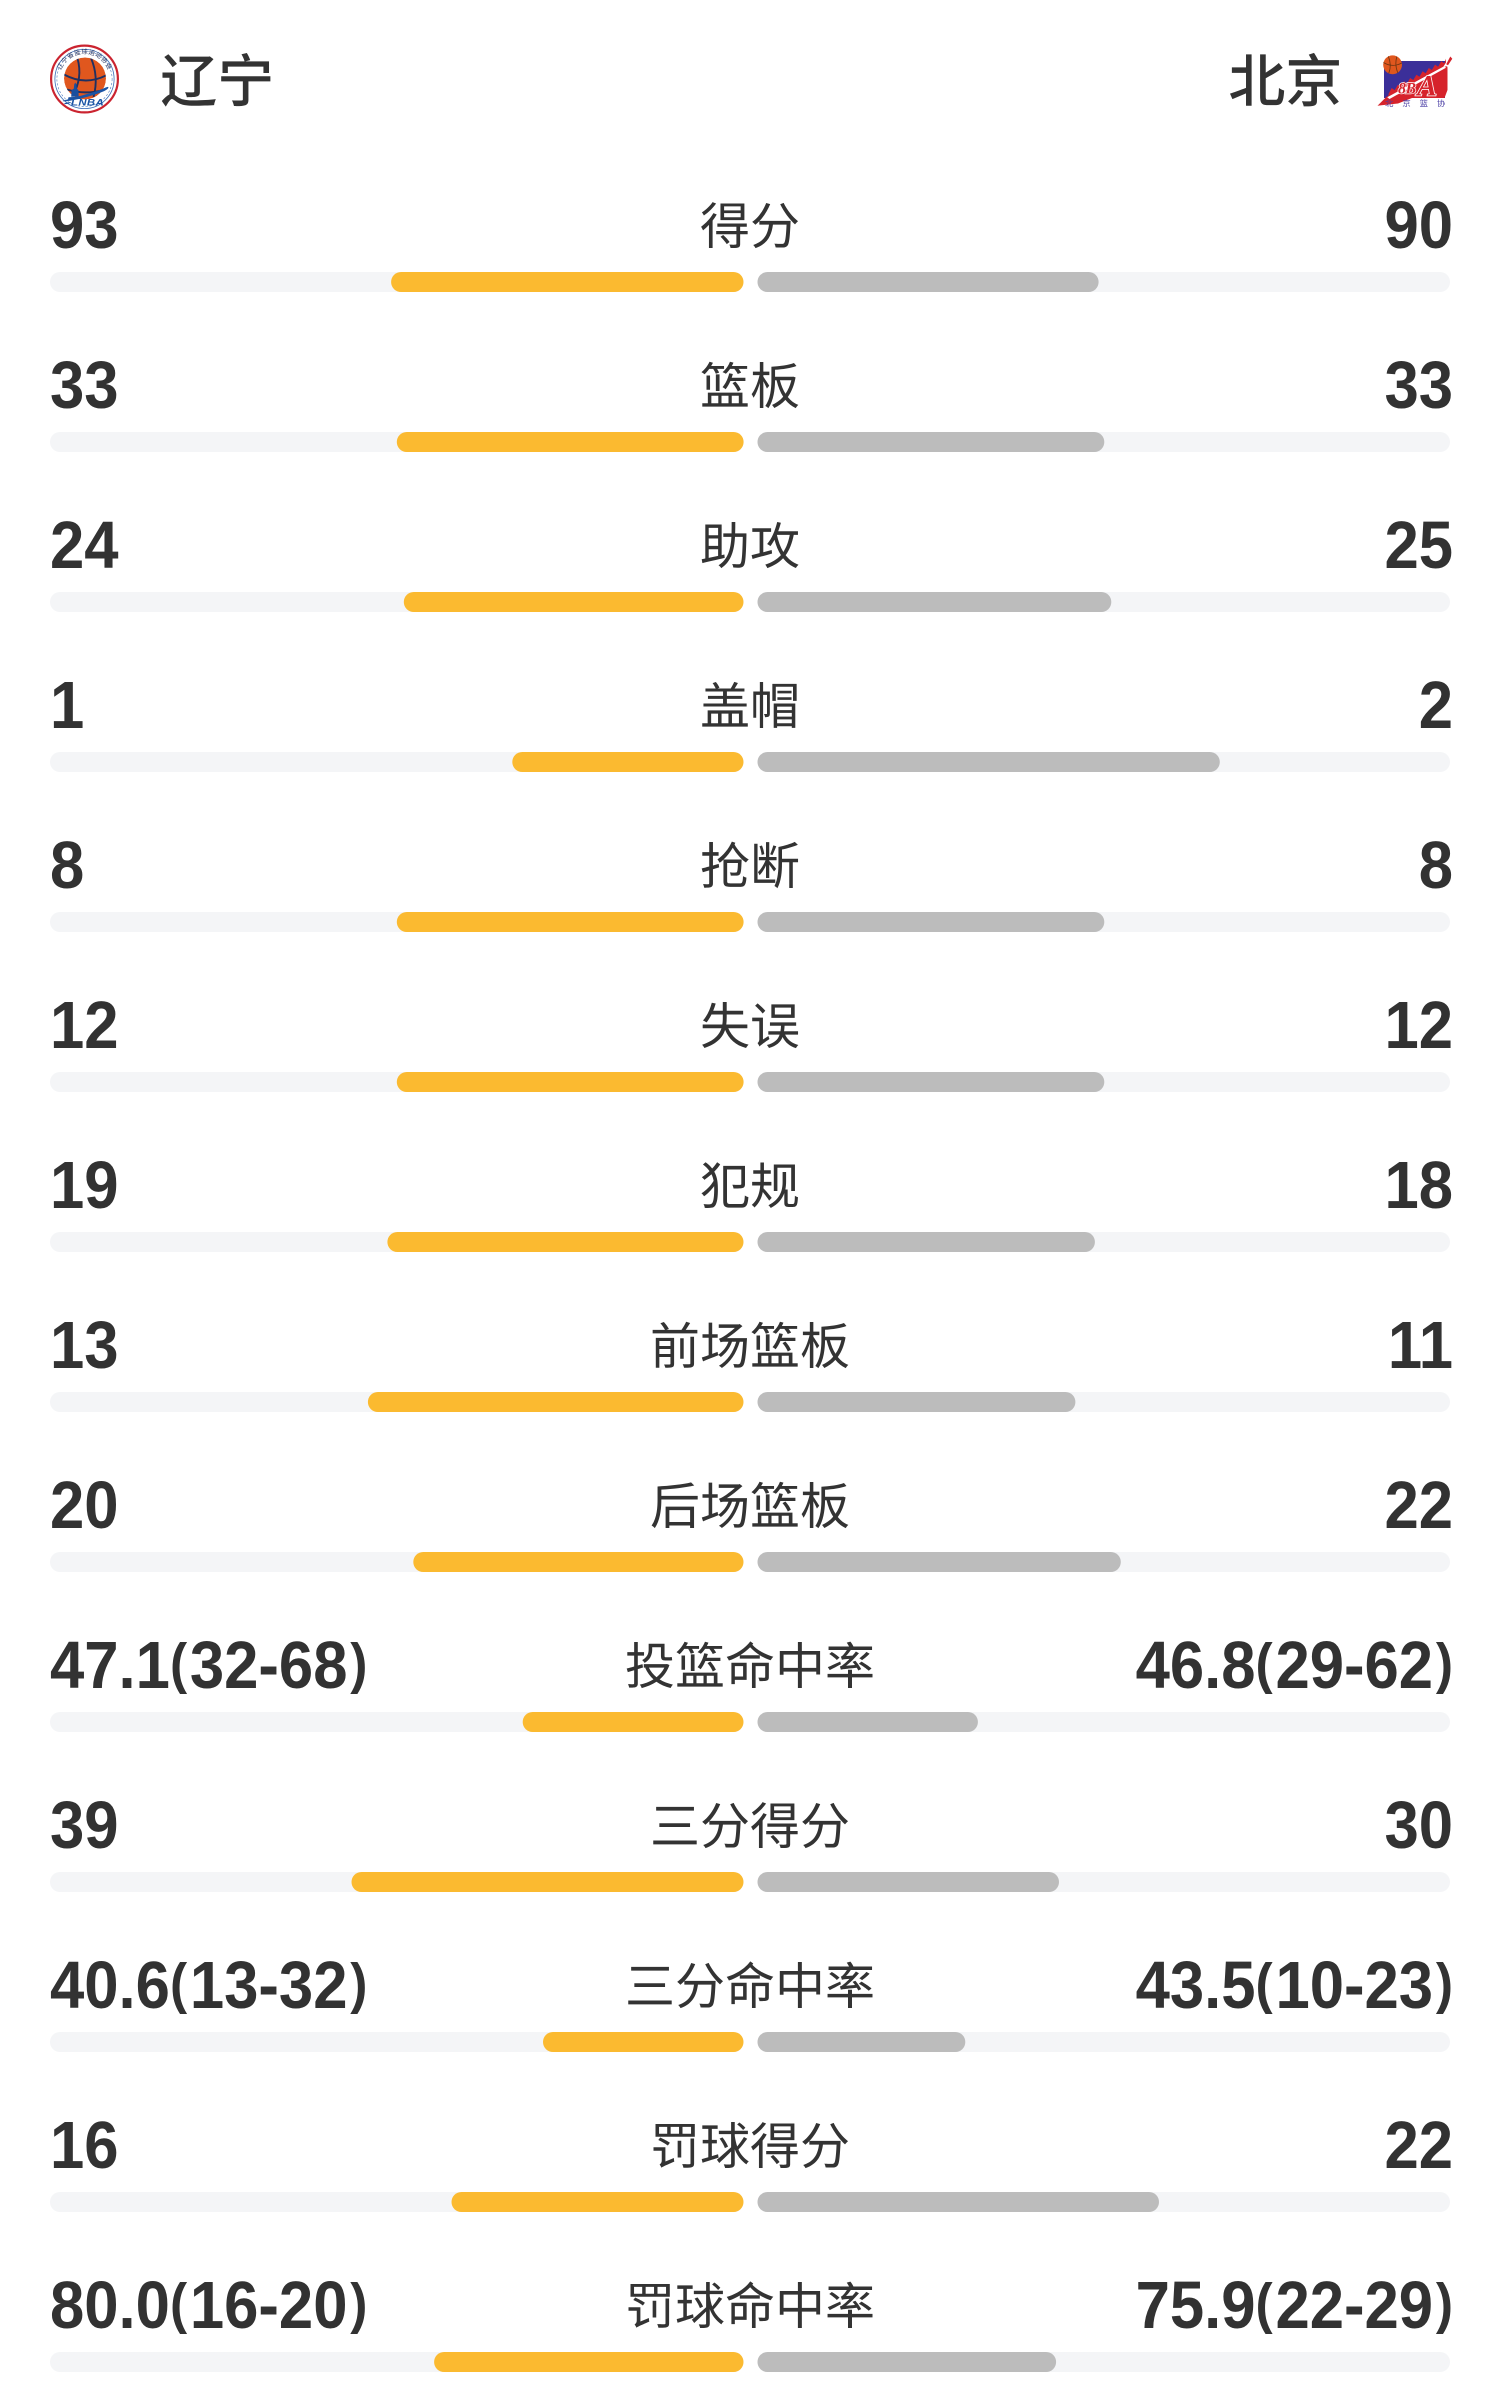 The height and width of the screenshot is (2400, 1500). What do you see at coordinates (84, 2145) in the screenshot?
I see `svg-text: 16` at bounding box center [84, 2145].